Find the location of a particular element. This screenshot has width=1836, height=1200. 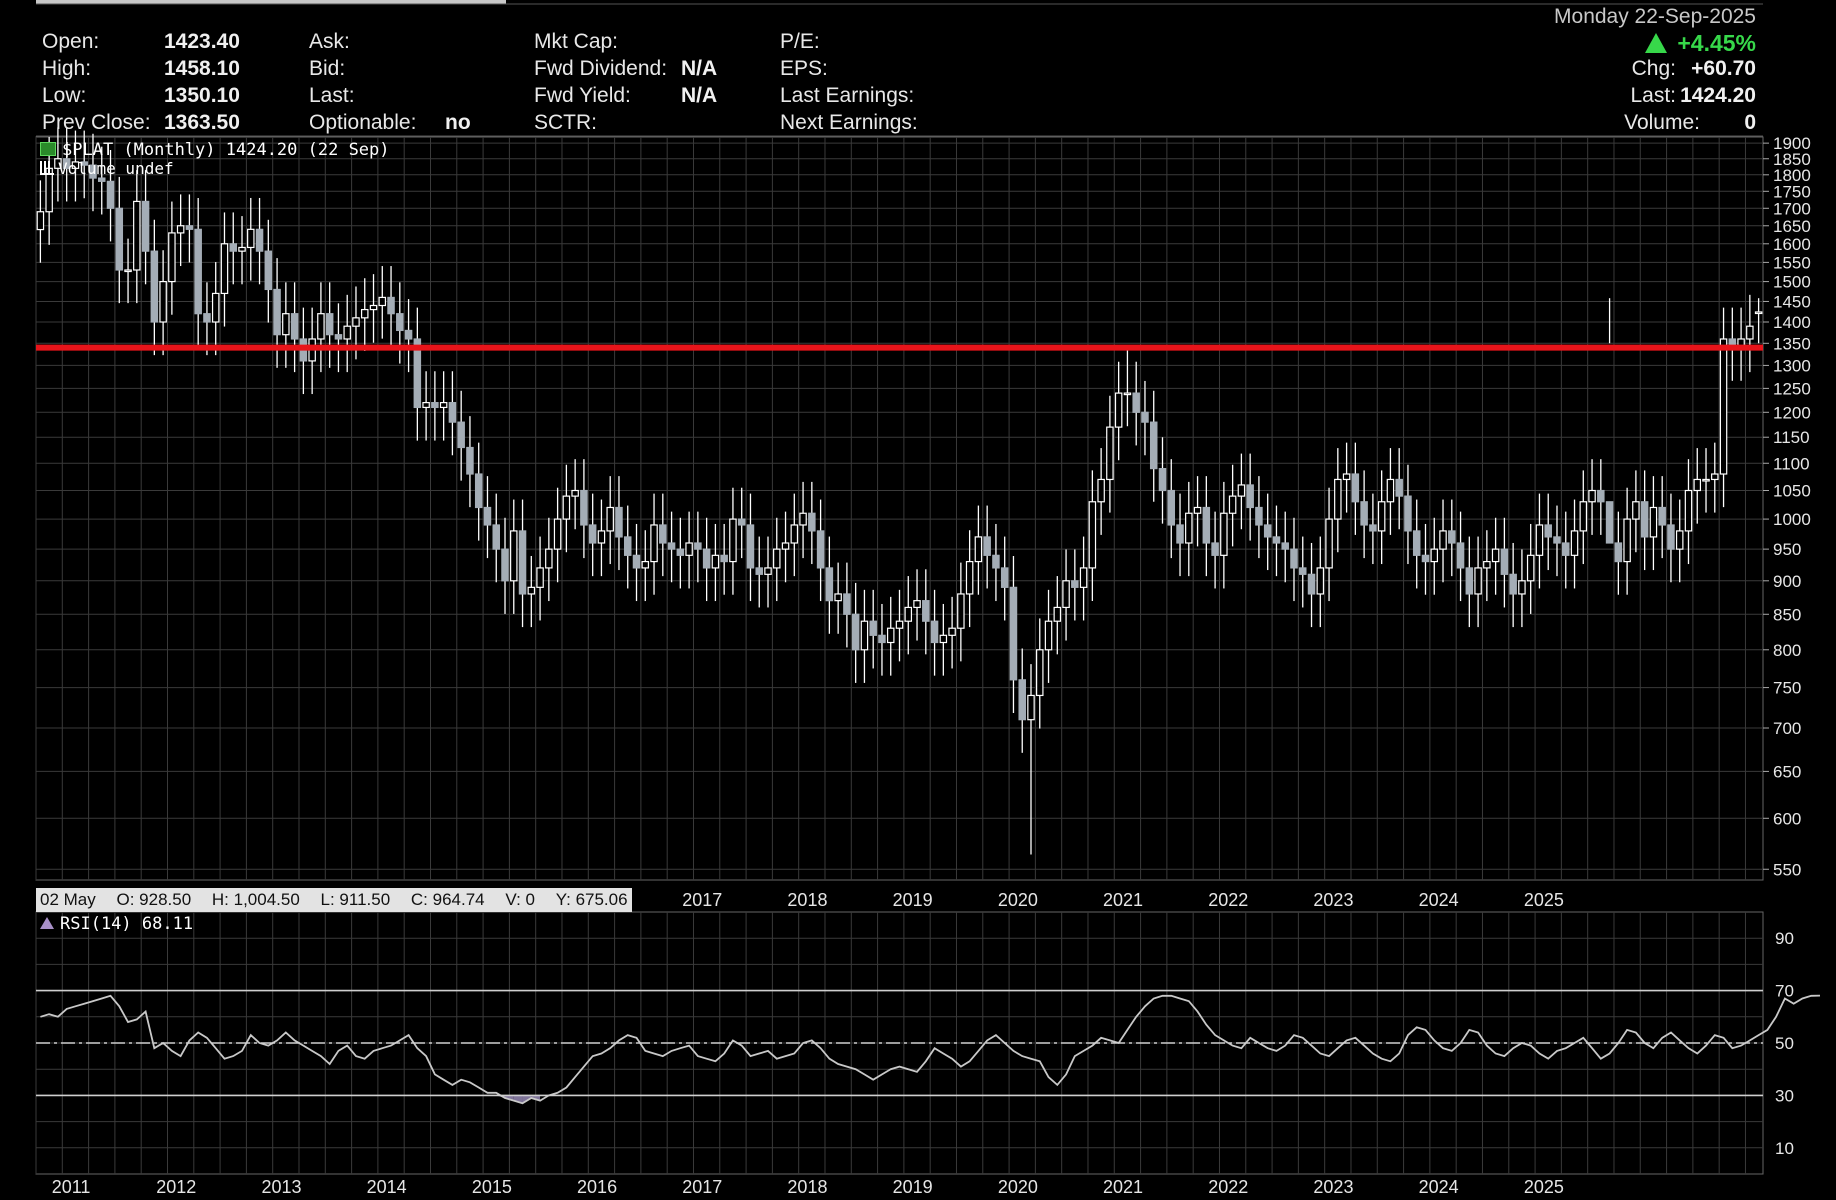

rsi-x-label: 2013 is located at coordinates (281, 1187).